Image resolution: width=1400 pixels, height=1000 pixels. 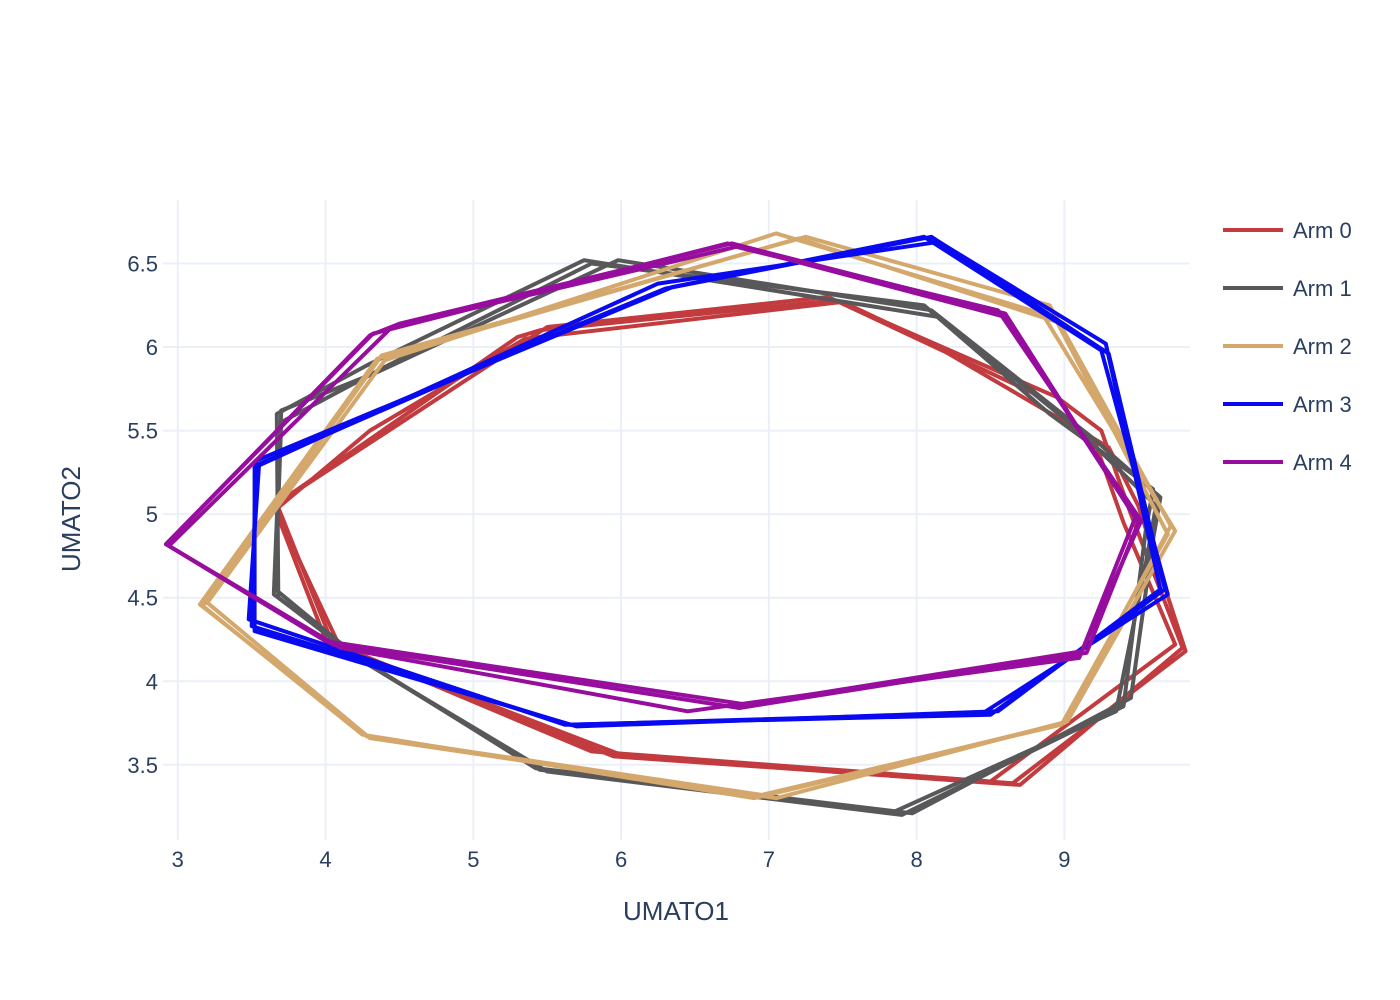 I want to click on x-tick-label: 9, so click(x=1064, y=859).